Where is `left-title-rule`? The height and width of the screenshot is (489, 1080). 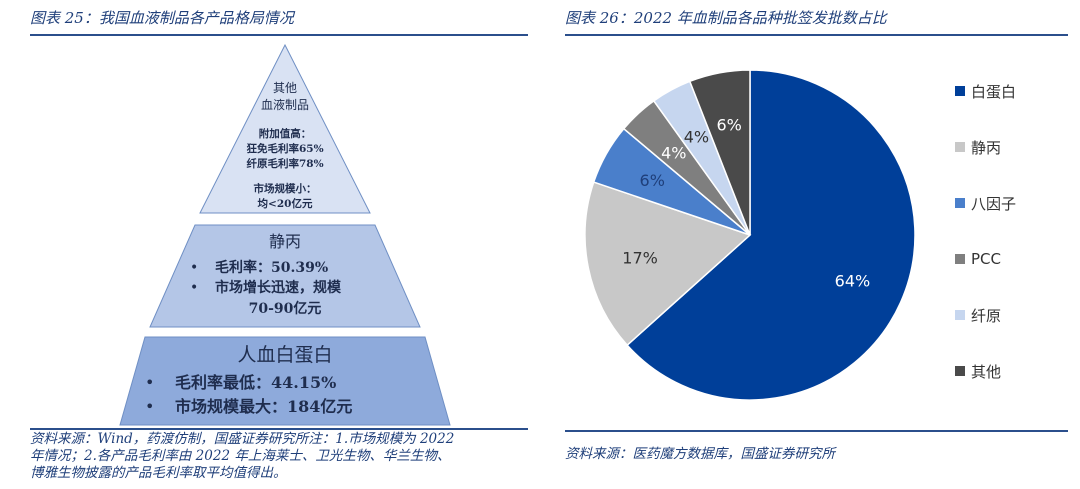
left-title-rule is located at coordinates (279, 35).